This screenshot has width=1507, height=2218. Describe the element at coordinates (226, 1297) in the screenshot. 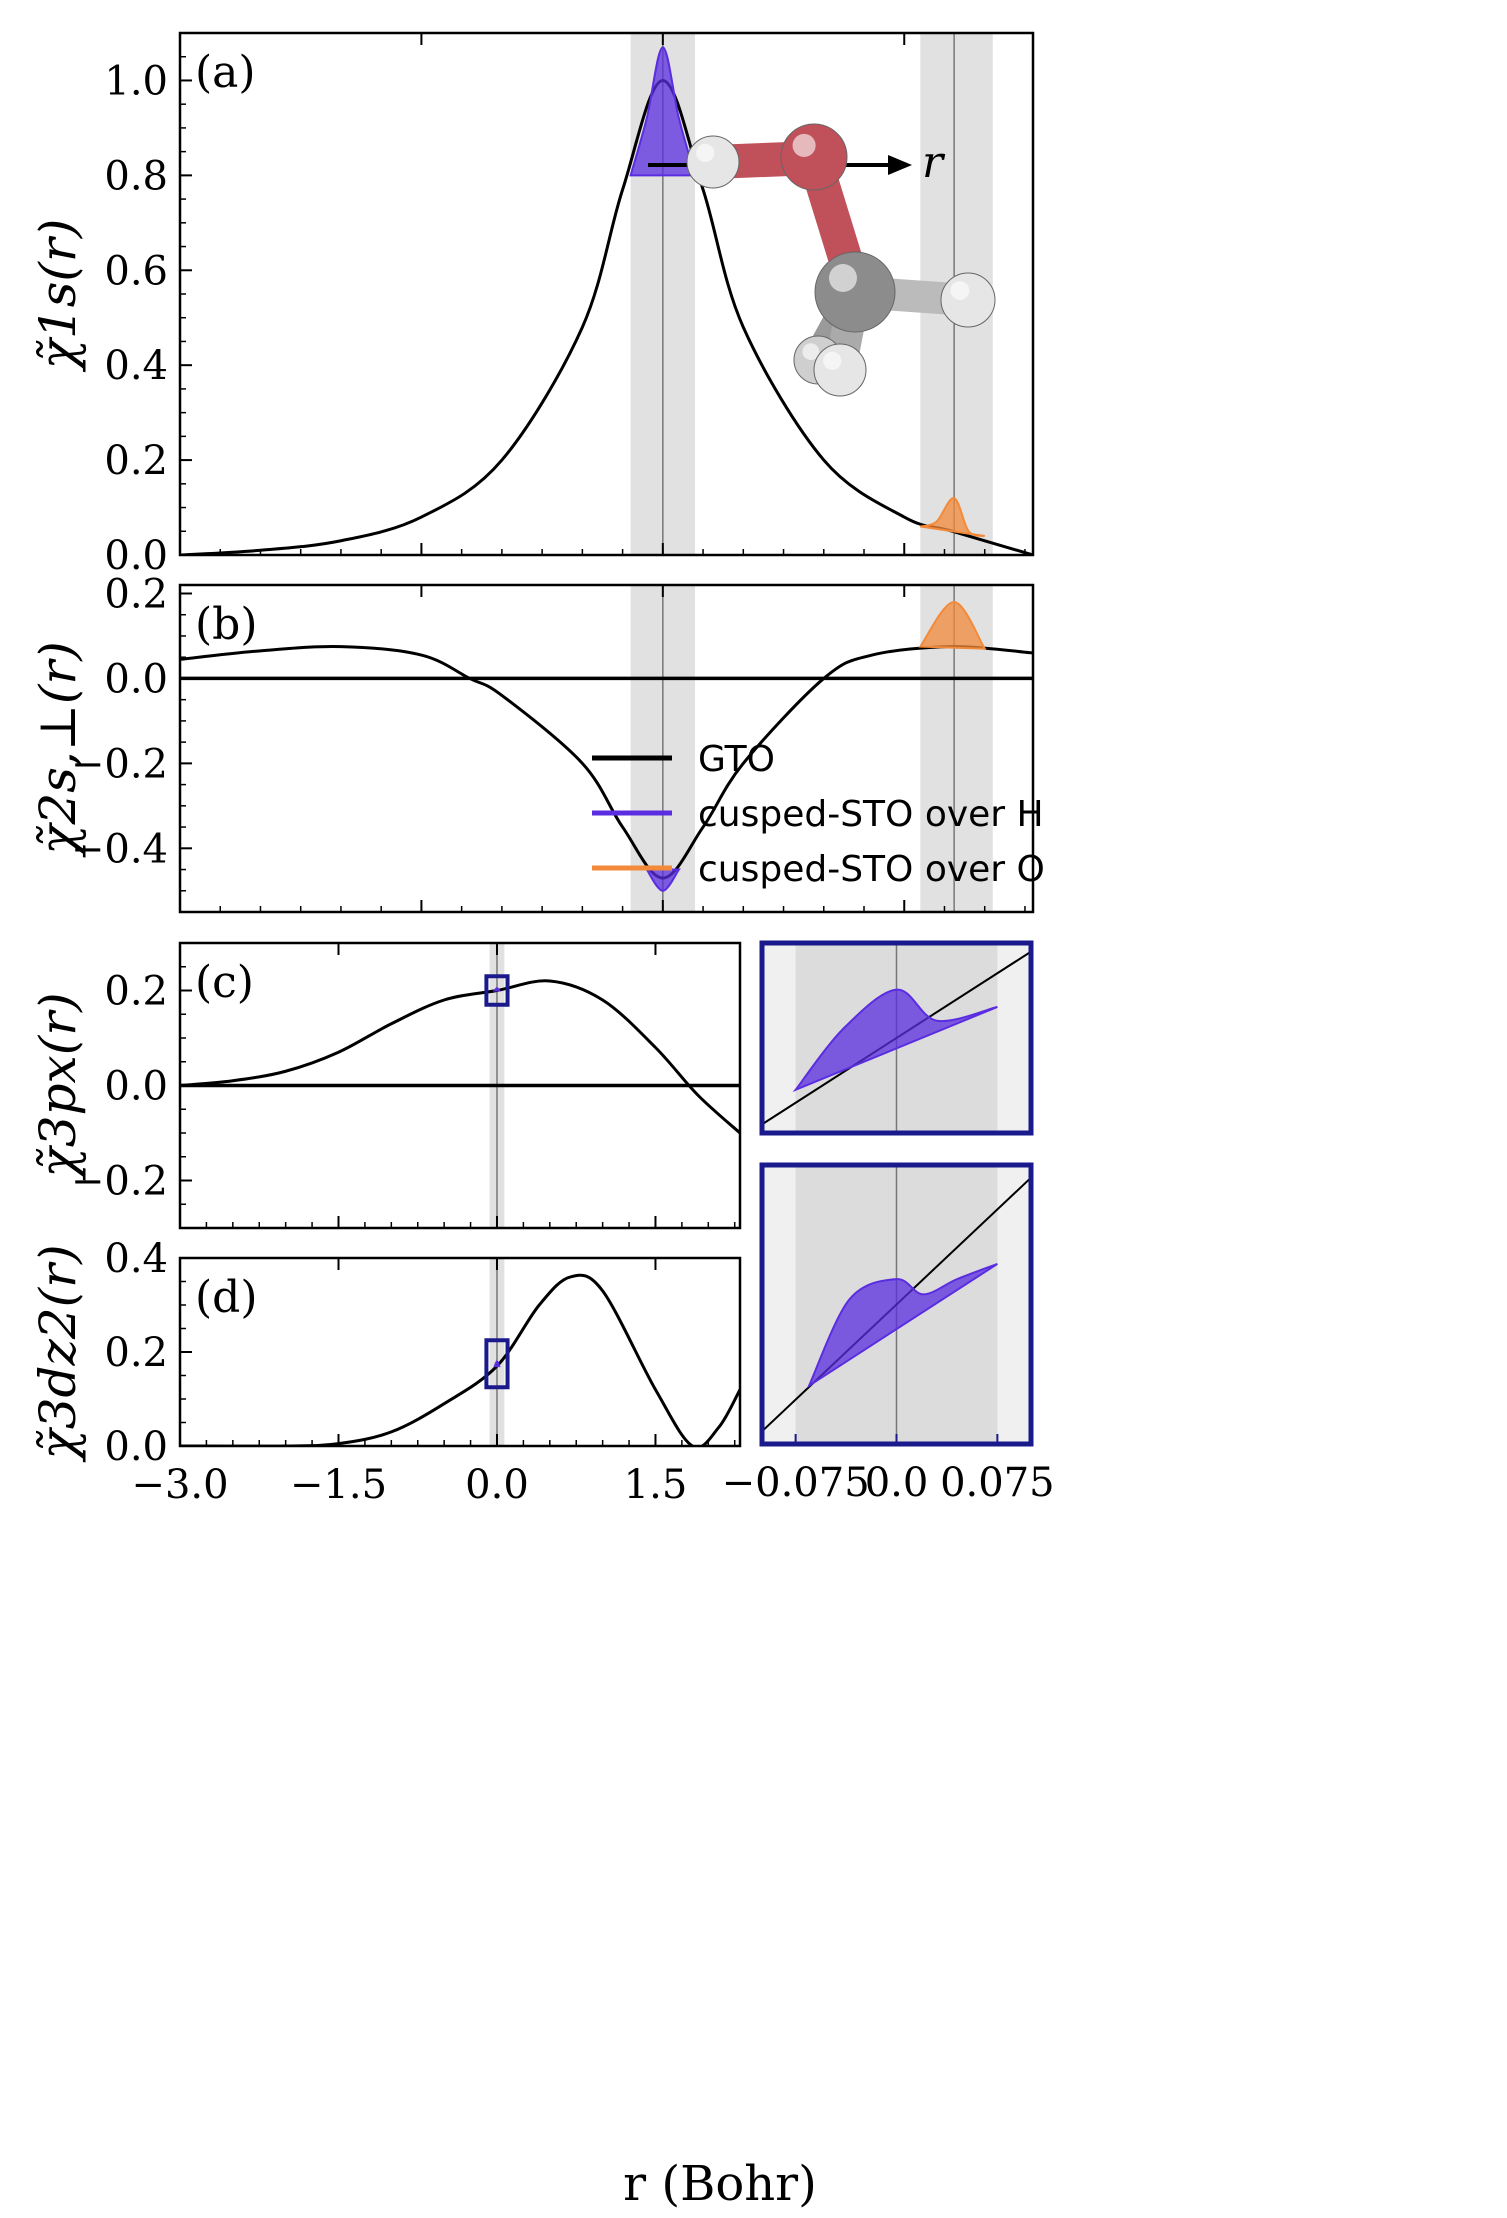

I see `panel-label: (d)` at that location.